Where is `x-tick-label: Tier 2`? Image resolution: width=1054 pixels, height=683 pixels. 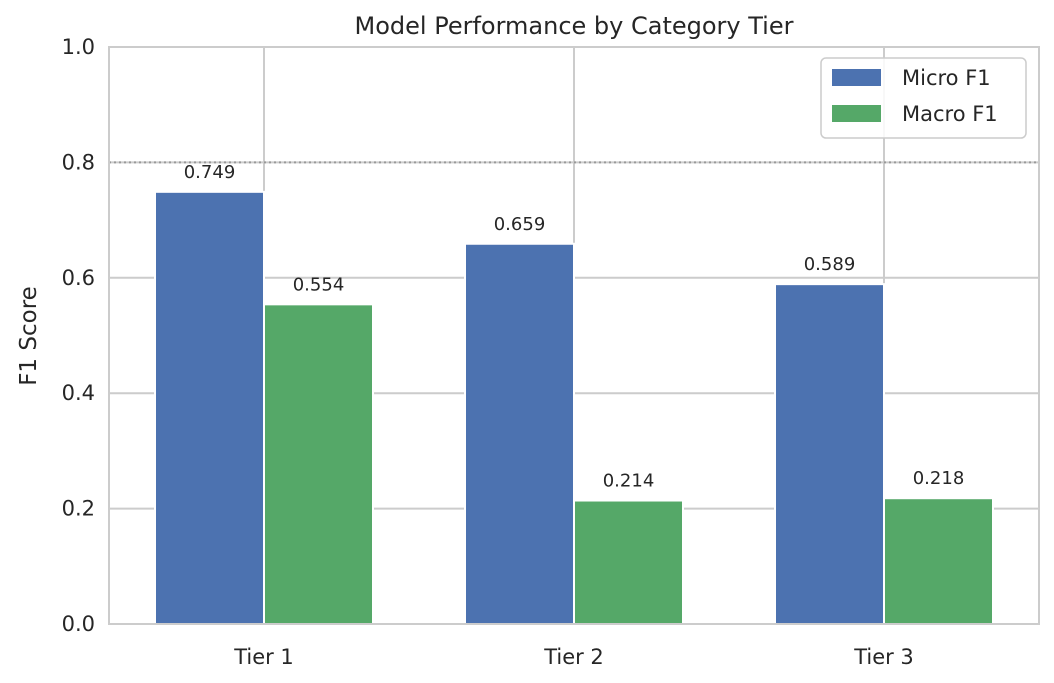
x-tick-label: Tier 2 is located at coordinates (573, 657).